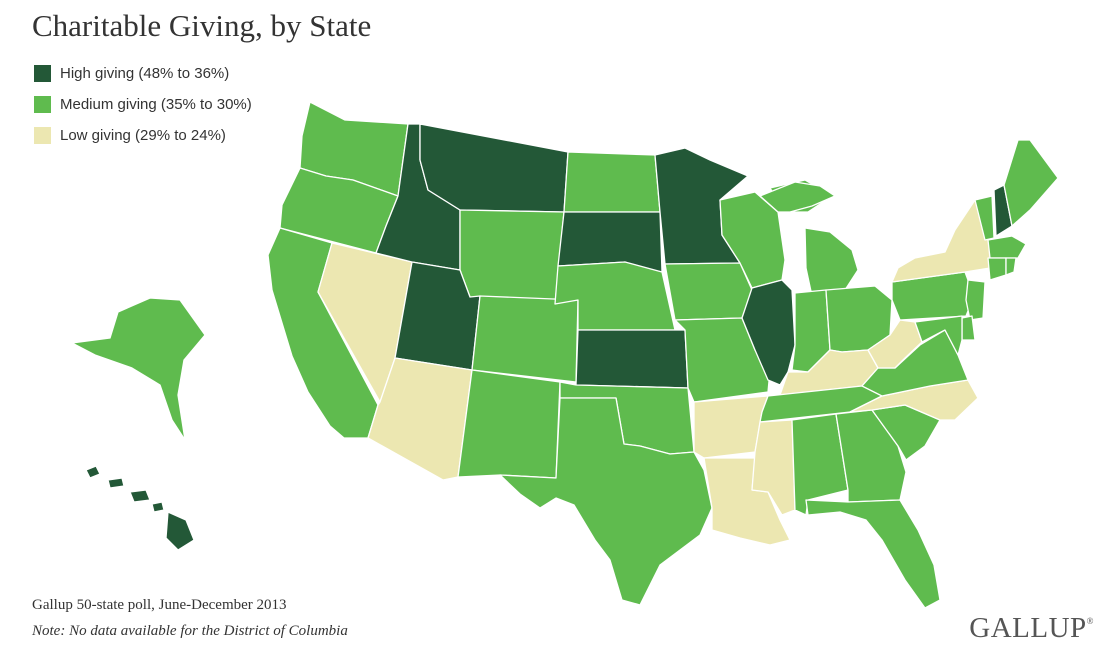  I want to click on legend-swatch-high, so click(42, 73).